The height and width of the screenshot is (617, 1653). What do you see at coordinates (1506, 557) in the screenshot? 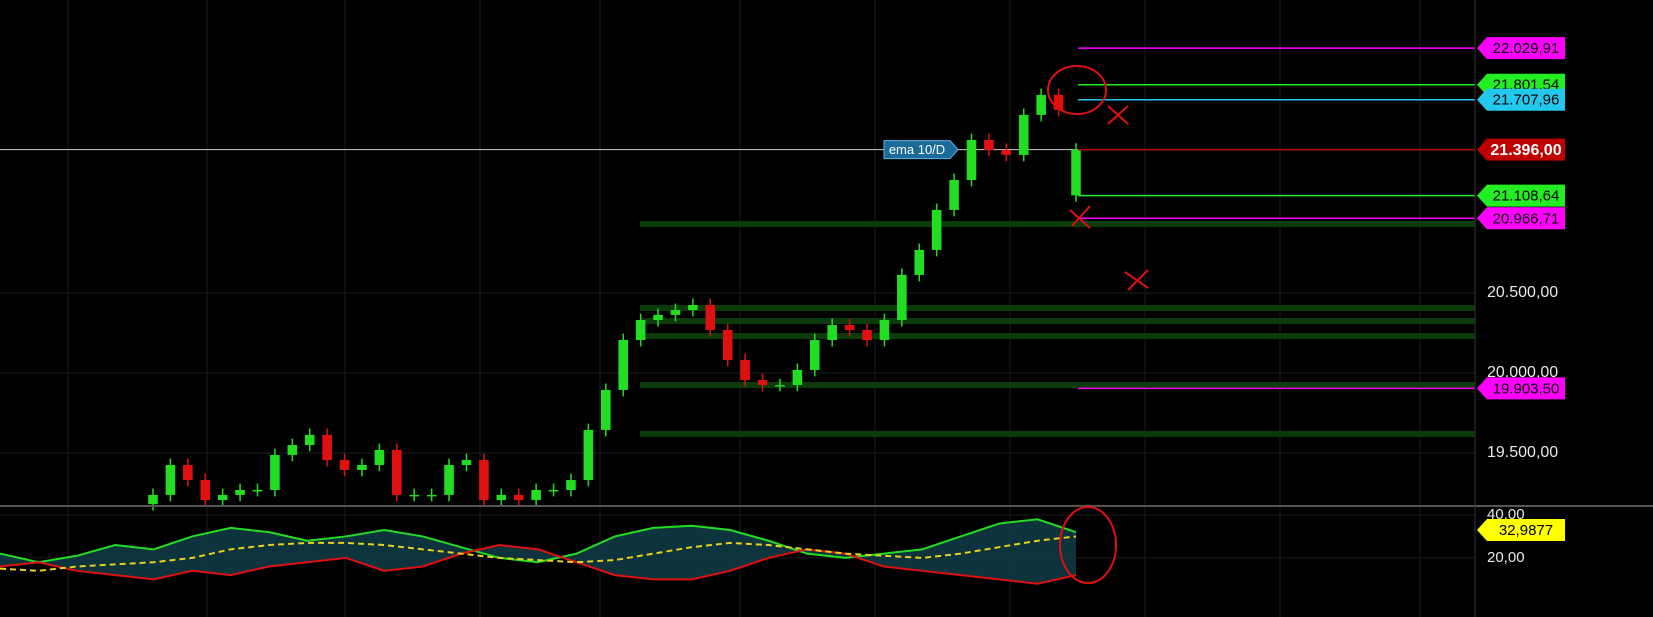
I see `y-tick-label: 20,00` at bounding box center [1506, 557].